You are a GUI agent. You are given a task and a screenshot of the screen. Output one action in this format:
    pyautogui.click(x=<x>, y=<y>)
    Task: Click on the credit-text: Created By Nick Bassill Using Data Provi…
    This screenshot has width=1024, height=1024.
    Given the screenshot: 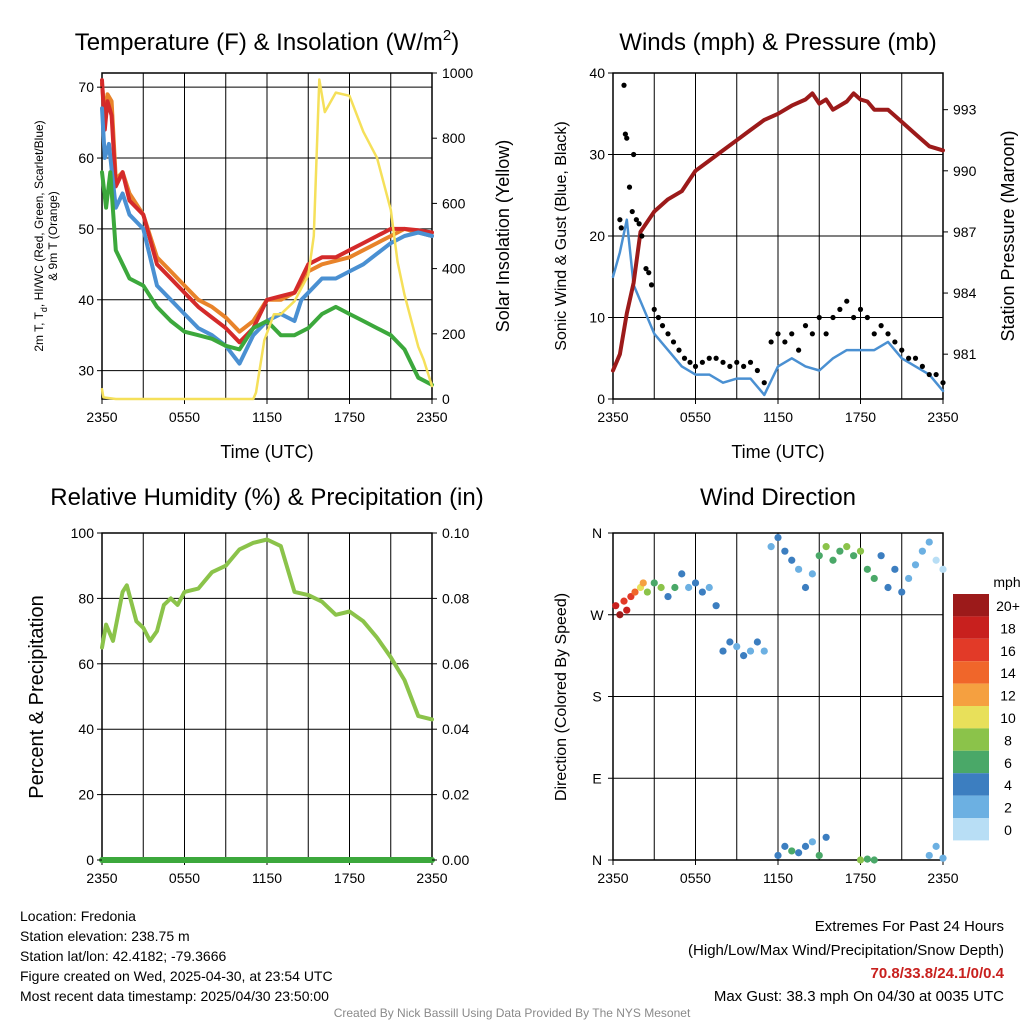 What is the action you would take?
    pyautogui.click(x=512, y=1013)
    